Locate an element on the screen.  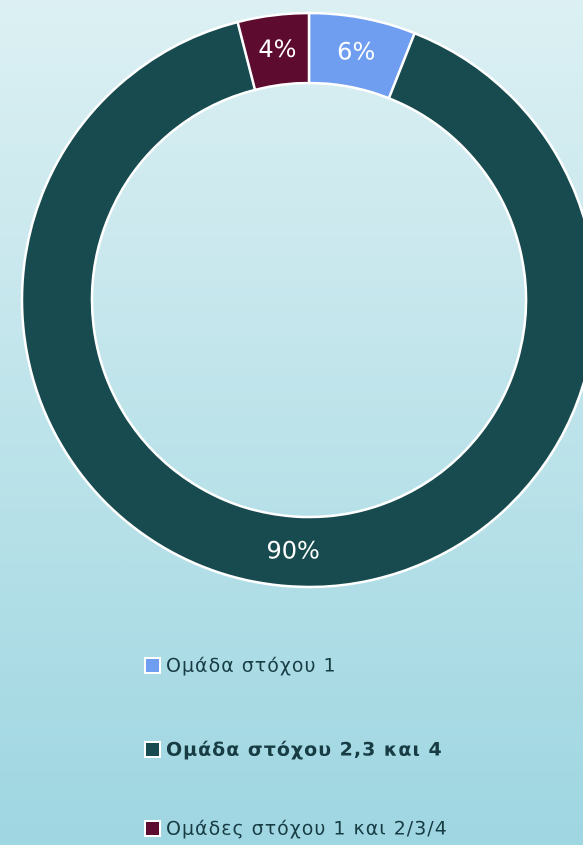
data-label: 90% is located at coordinates (293, 551).